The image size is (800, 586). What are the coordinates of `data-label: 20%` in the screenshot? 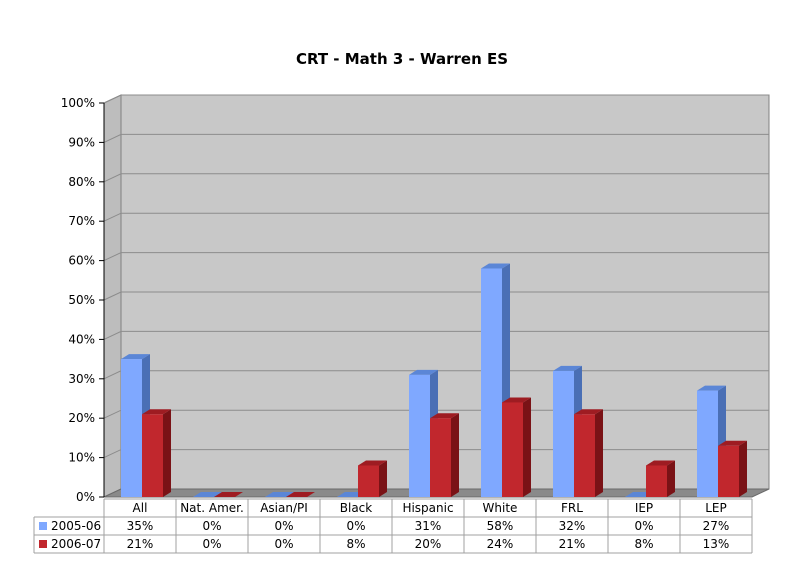 It's located at (428, 544).